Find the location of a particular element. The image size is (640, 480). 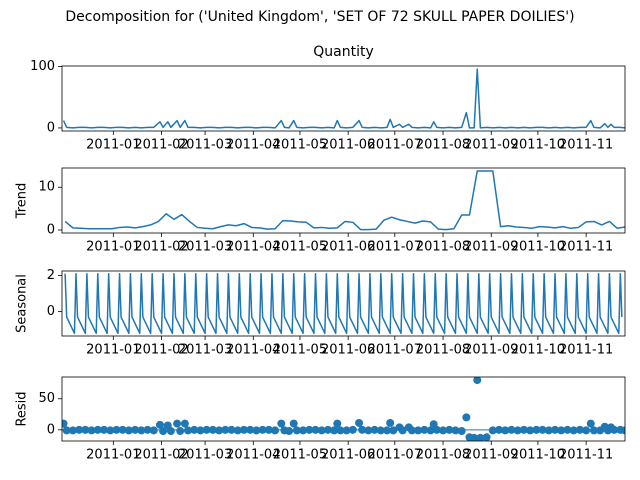

subplot-title: Quantity is located at coordinates (343, 52).